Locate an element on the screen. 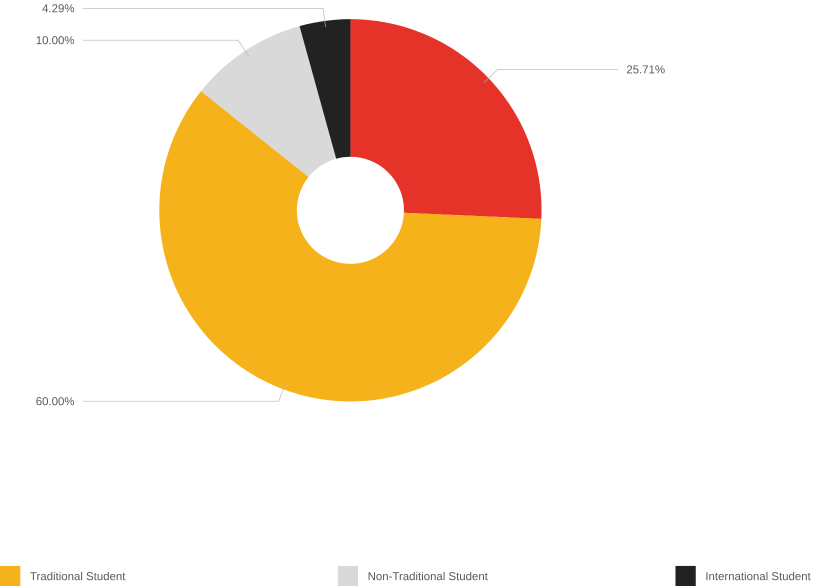  data-label: 60.00% is located at coordinates (55, 401).